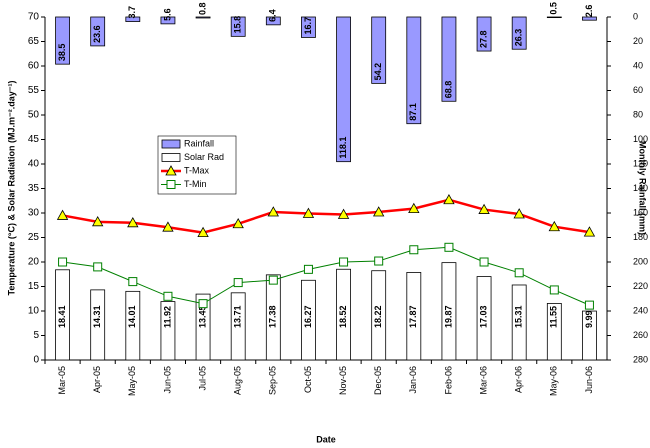 This screenshot has height=448, width=650. Describe the element at coordinates (448, 316) in the screenshot. I see `solar-label: 19.87` at that location.